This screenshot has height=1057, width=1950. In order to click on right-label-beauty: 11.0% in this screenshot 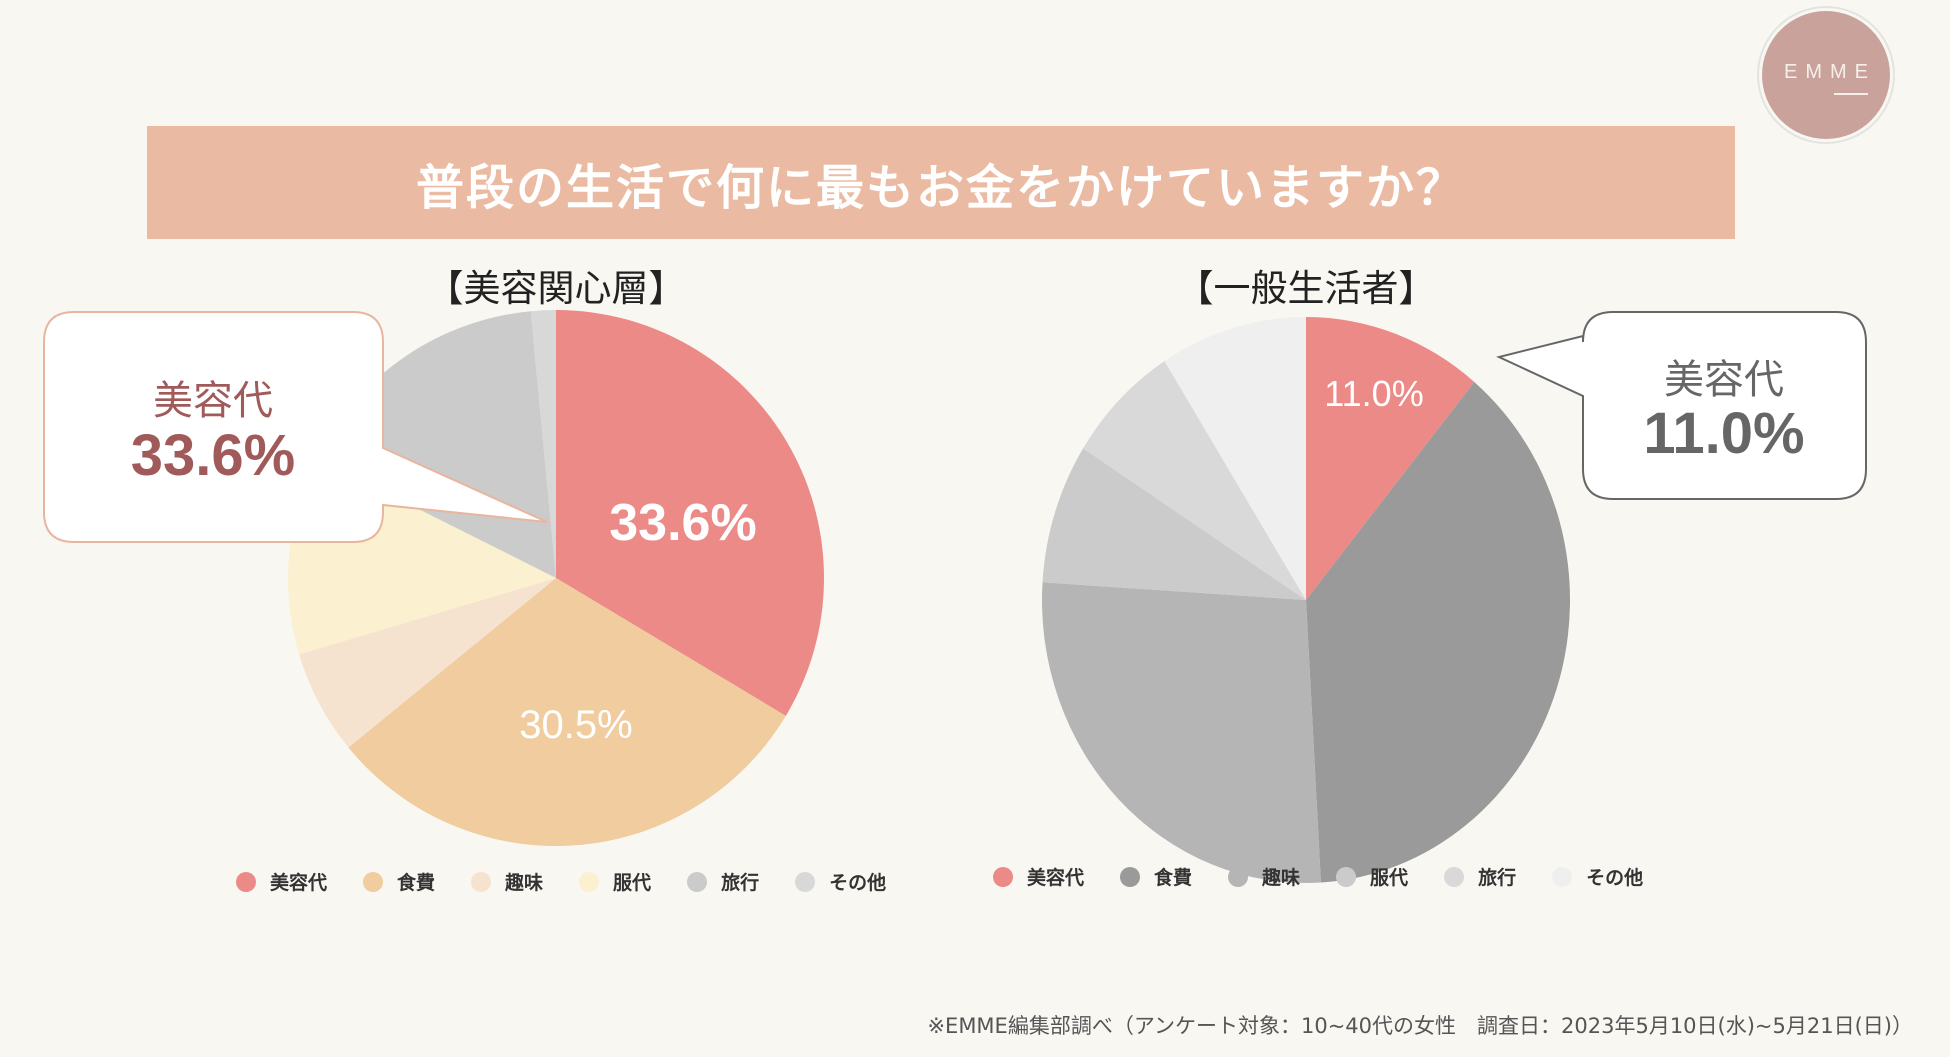, I will do `click(1373, 393)`.